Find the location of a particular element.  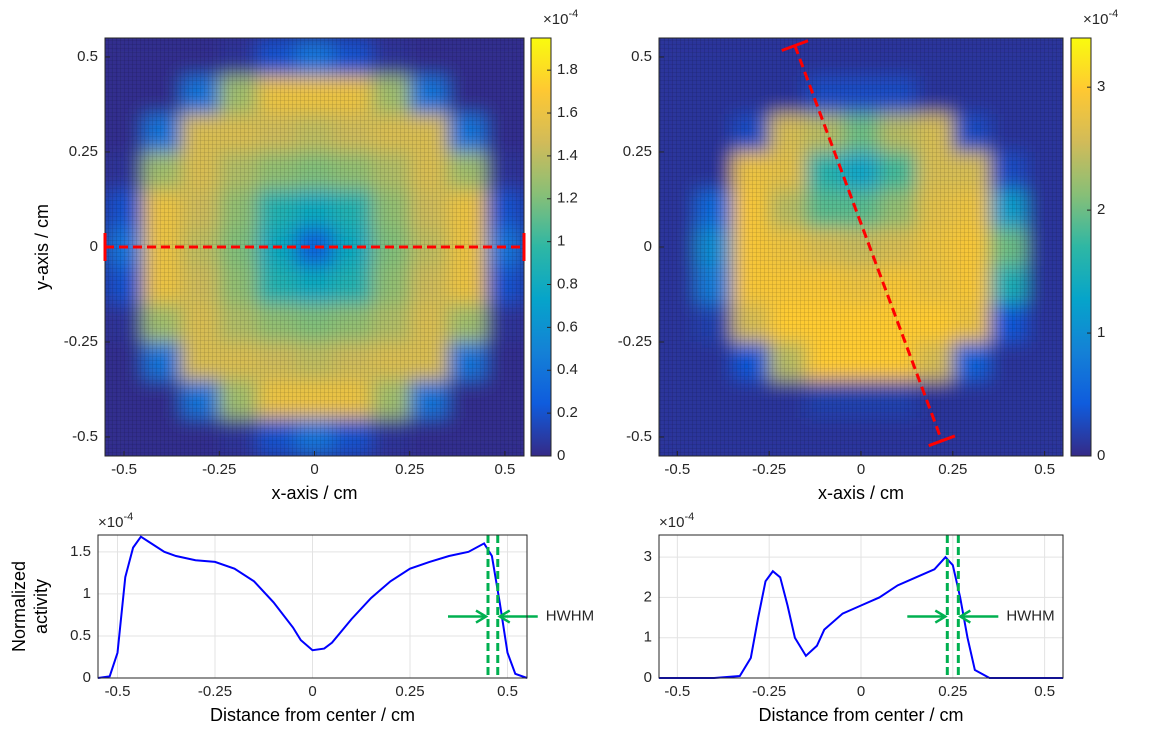

colorbar-tick-label: 0.2 is located at coordinates (567, 412).